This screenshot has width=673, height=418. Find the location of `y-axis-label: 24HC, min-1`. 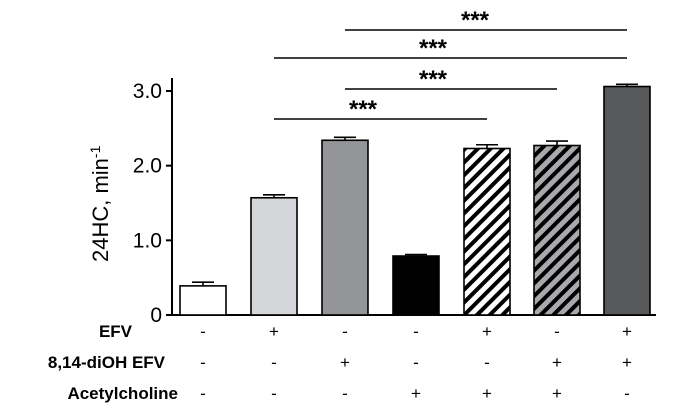

y-axis-label: 24HC, min-1 is located at coordinates (100, 203).